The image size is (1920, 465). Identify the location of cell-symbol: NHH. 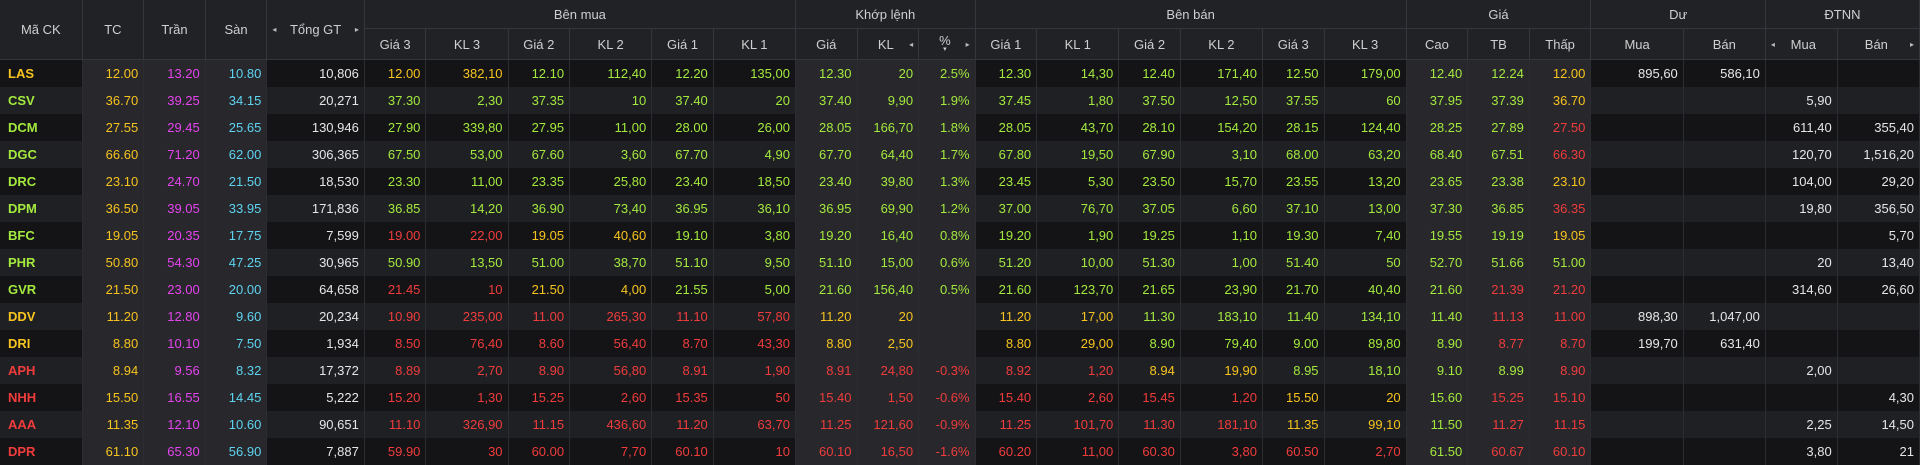
(41, 397).